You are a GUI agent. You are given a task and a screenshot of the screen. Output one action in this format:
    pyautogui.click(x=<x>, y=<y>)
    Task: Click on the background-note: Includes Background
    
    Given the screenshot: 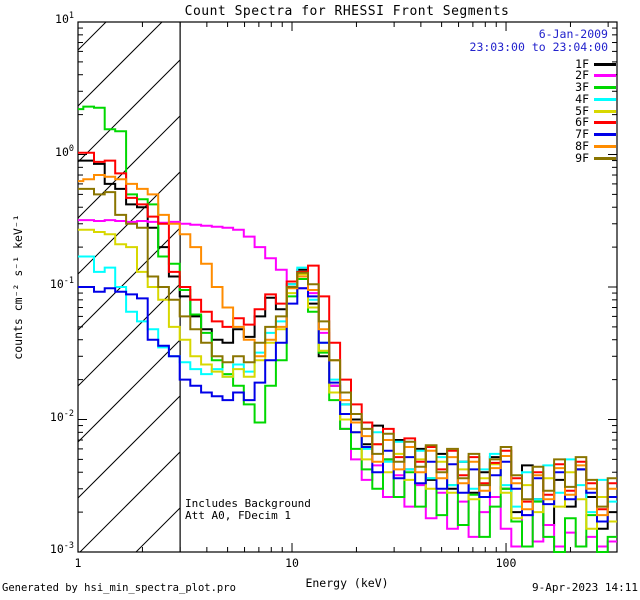 What is the action you would take?
    pyautogui.click(x=248, y=503)
    